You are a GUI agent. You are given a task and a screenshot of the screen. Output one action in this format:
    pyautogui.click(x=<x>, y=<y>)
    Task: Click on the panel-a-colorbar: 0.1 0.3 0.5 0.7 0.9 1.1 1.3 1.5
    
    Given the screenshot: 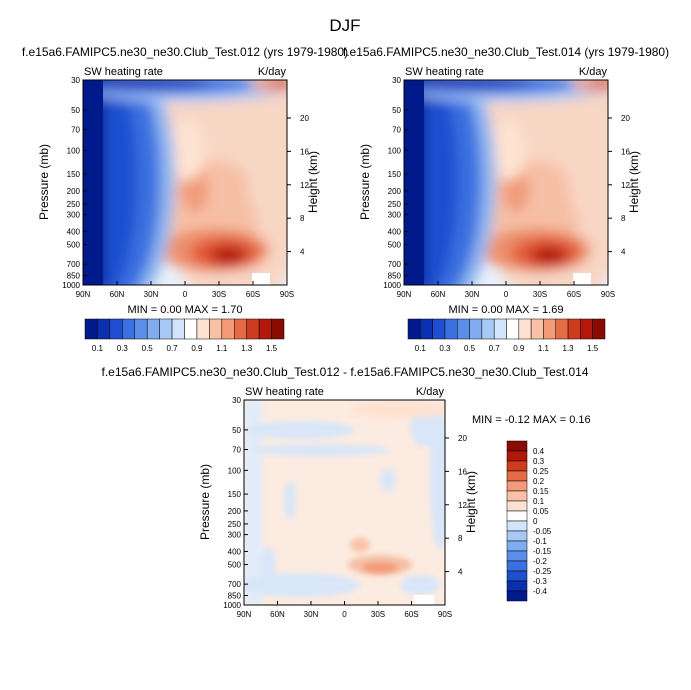 What is the action you would take?
    pyautogui.click(x=184, y=335)
    